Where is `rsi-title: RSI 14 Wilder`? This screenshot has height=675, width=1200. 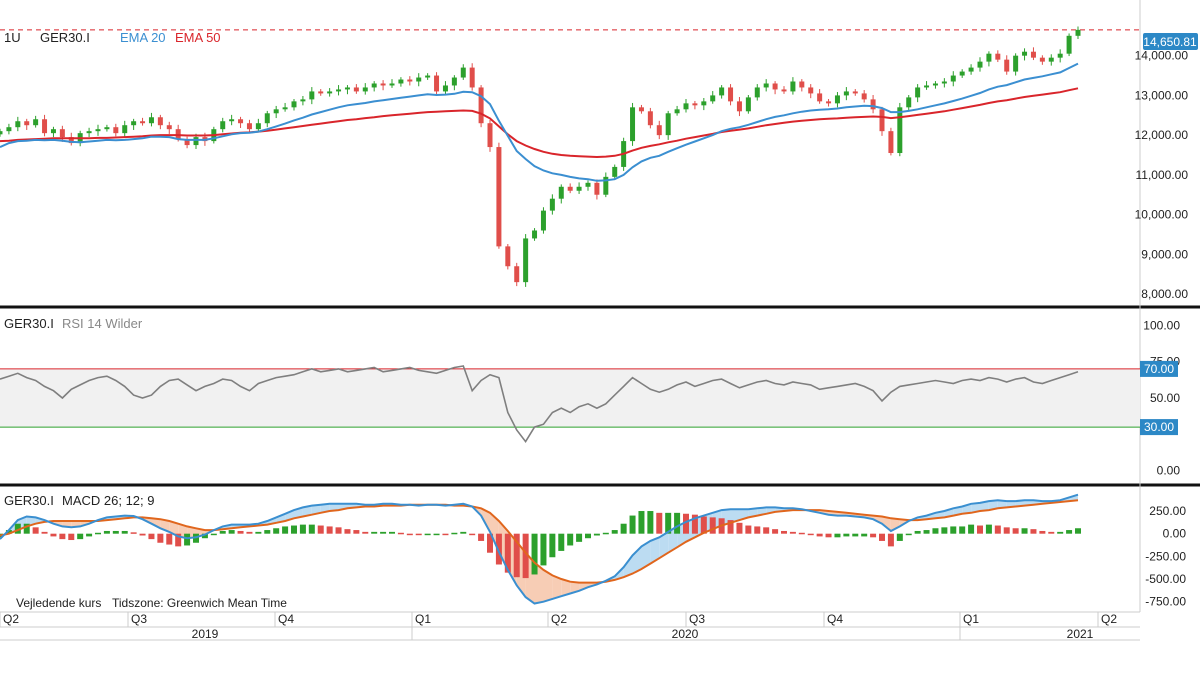
rsi-title: RSI 14 Wilder is located at coordinates (102, 323).